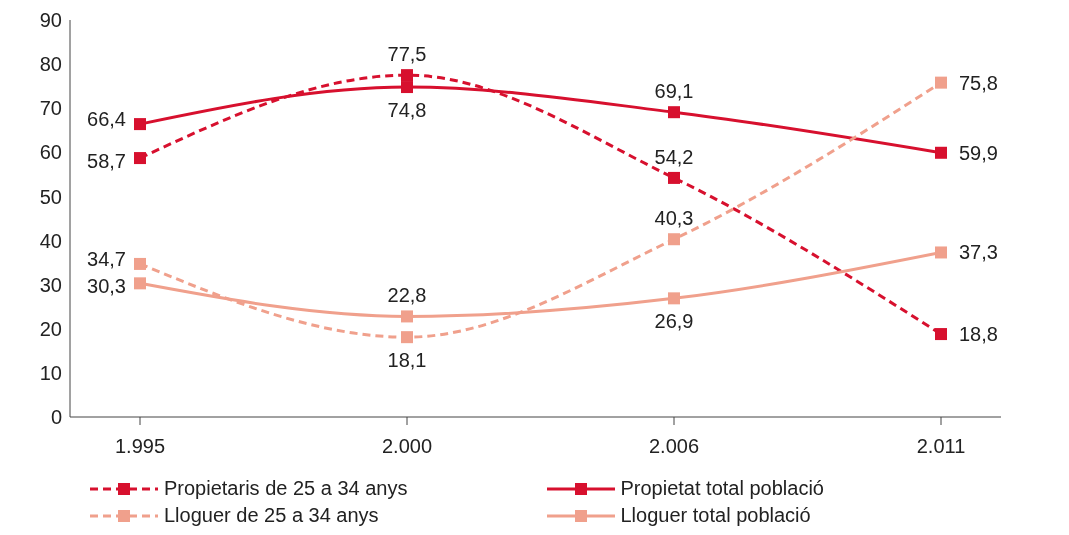 The image size is (1069, 535). I want to click on y-tick-label: 50, so click(50, 196).